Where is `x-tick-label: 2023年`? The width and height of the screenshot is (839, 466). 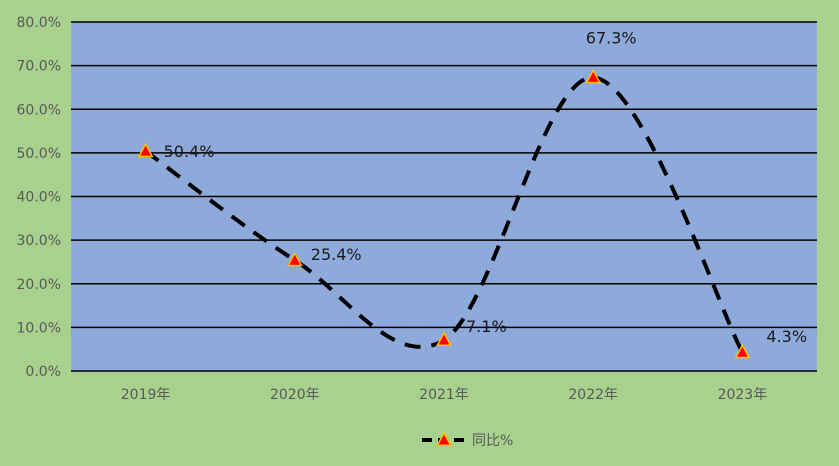
x-tick-label: 2023年 is located at coordinates (743, 395).